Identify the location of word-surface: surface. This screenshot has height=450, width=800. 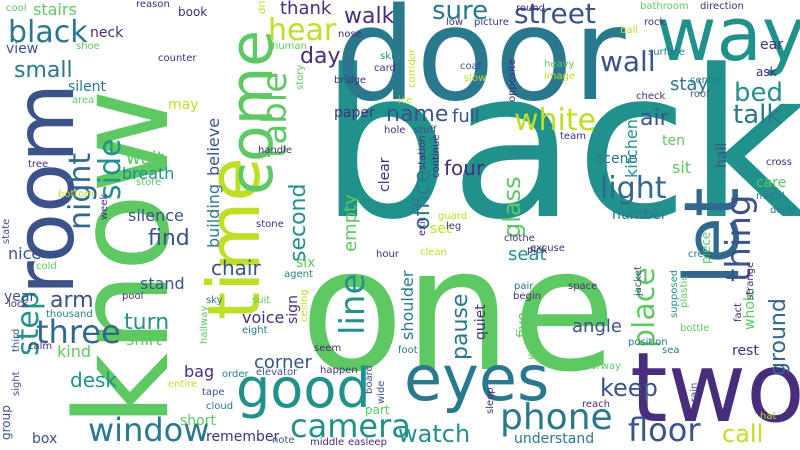
(666, 52).